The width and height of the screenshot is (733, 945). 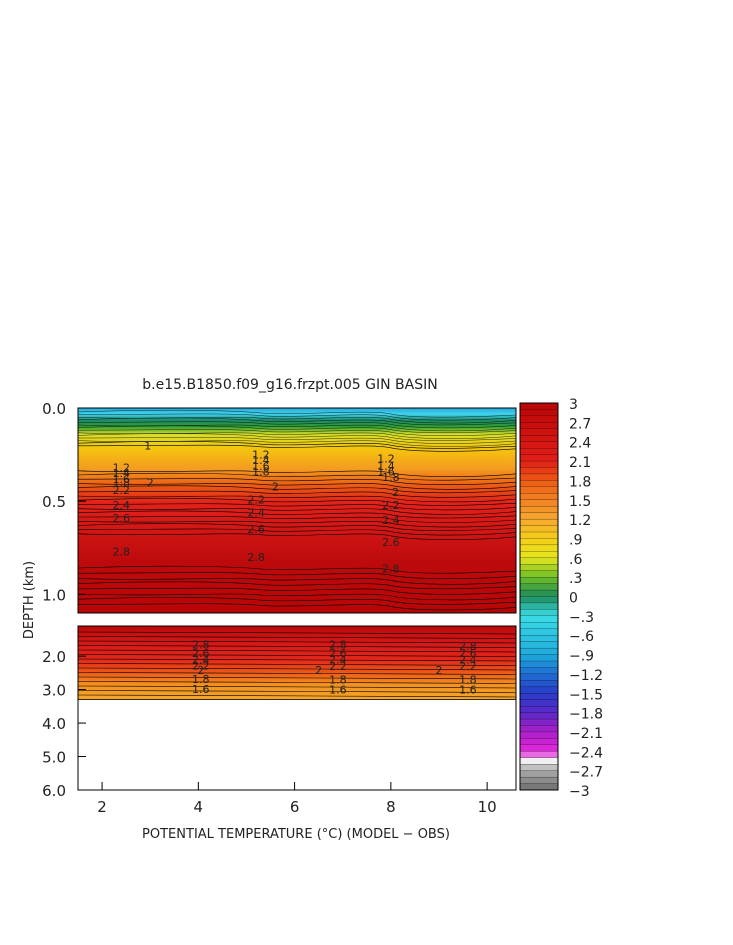 What do you see at coordinates (54, 691) in the screenshot?
I see `y-tick-label: 3.0` at bounding box center [54, 691].